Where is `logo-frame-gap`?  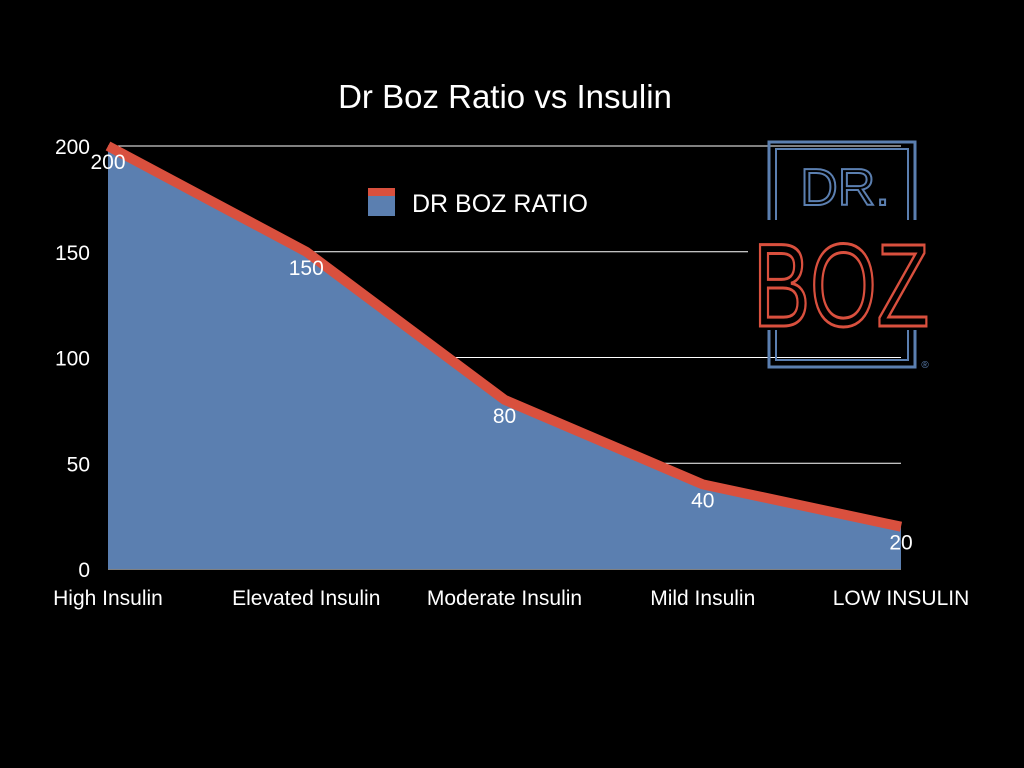 logo-frame-gap is located at coordinates (841, 275).